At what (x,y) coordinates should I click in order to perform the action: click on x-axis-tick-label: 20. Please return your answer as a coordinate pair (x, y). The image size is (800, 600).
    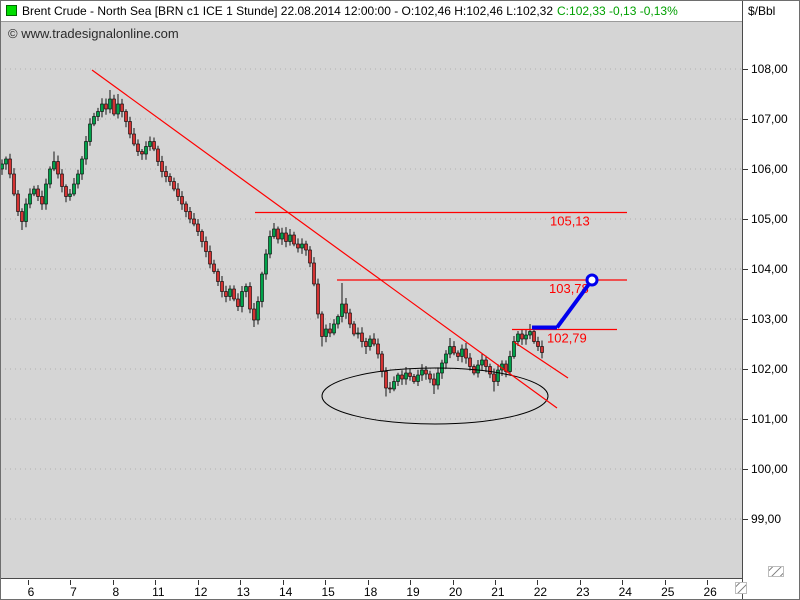
    Looking at the image, I should click on (455, 592).